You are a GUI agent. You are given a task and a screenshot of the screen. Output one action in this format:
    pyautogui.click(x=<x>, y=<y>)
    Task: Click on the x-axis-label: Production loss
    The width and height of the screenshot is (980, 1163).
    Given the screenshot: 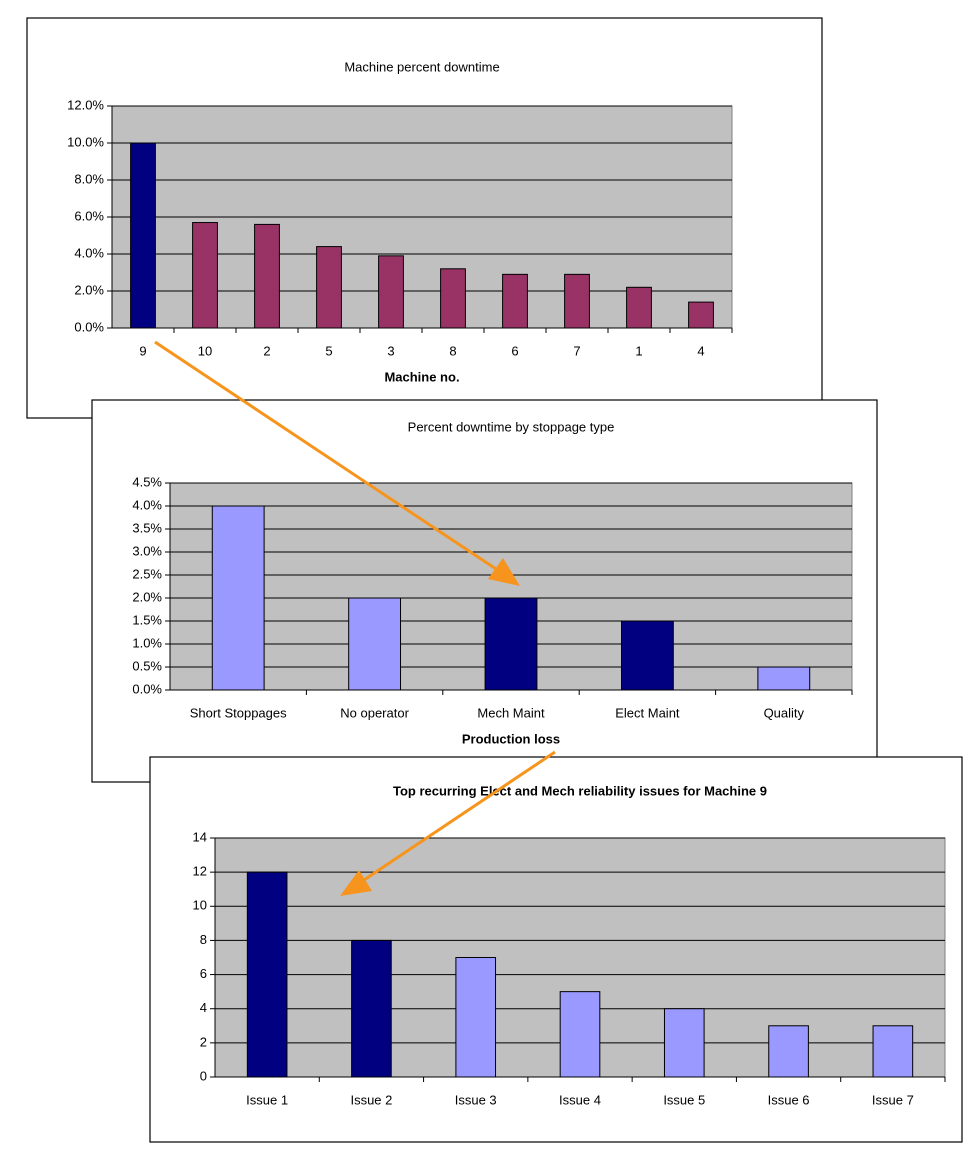 What is the action you would take?
    pyautogui.click(x=511, y=738)
    